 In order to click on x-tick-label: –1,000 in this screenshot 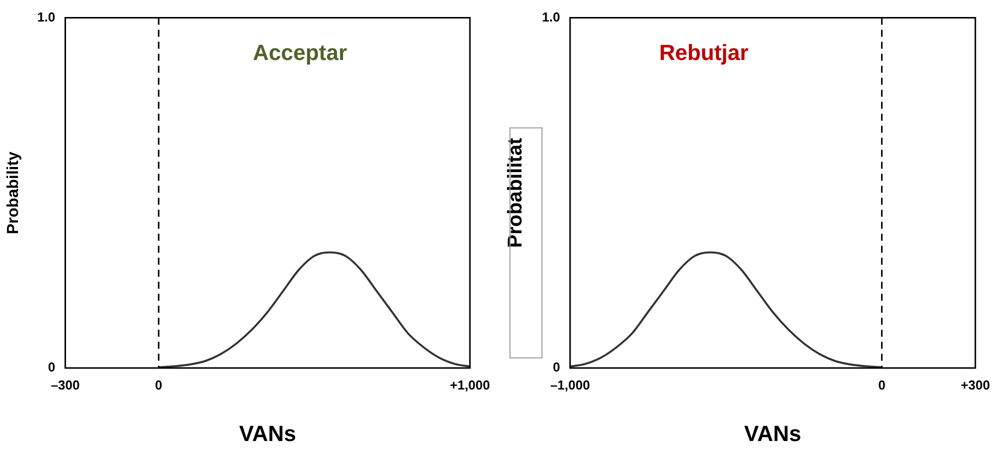, I will do `click(570, 384)`.